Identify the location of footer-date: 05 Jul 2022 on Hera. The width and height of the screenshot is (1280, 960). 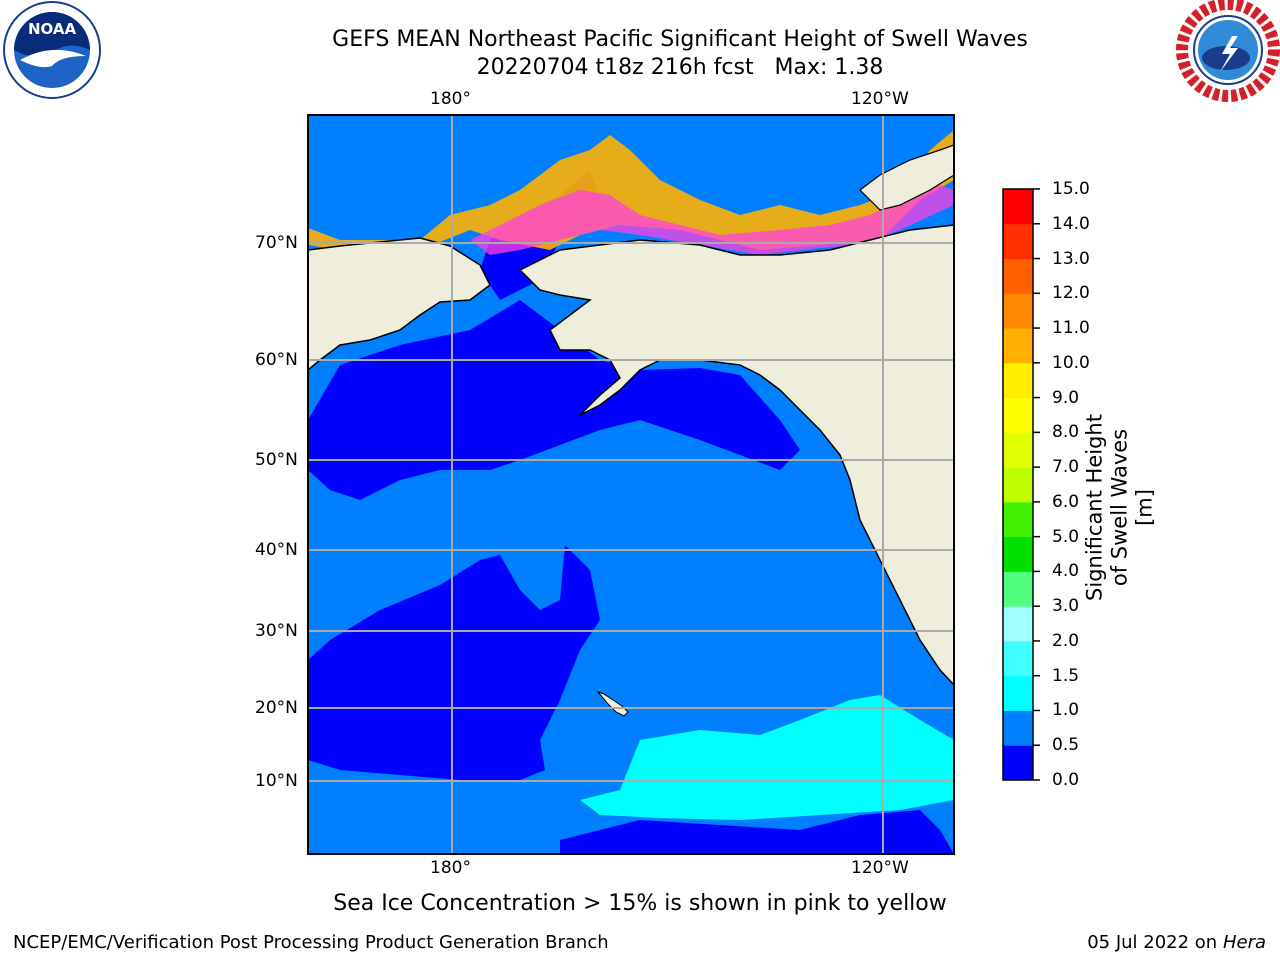
(1176, 942).